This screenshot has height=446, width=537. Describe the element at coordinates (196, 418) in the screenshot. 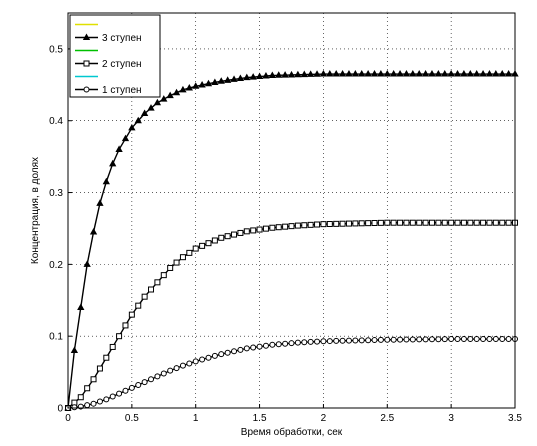

I see `x-tick-label: 1` at that location.